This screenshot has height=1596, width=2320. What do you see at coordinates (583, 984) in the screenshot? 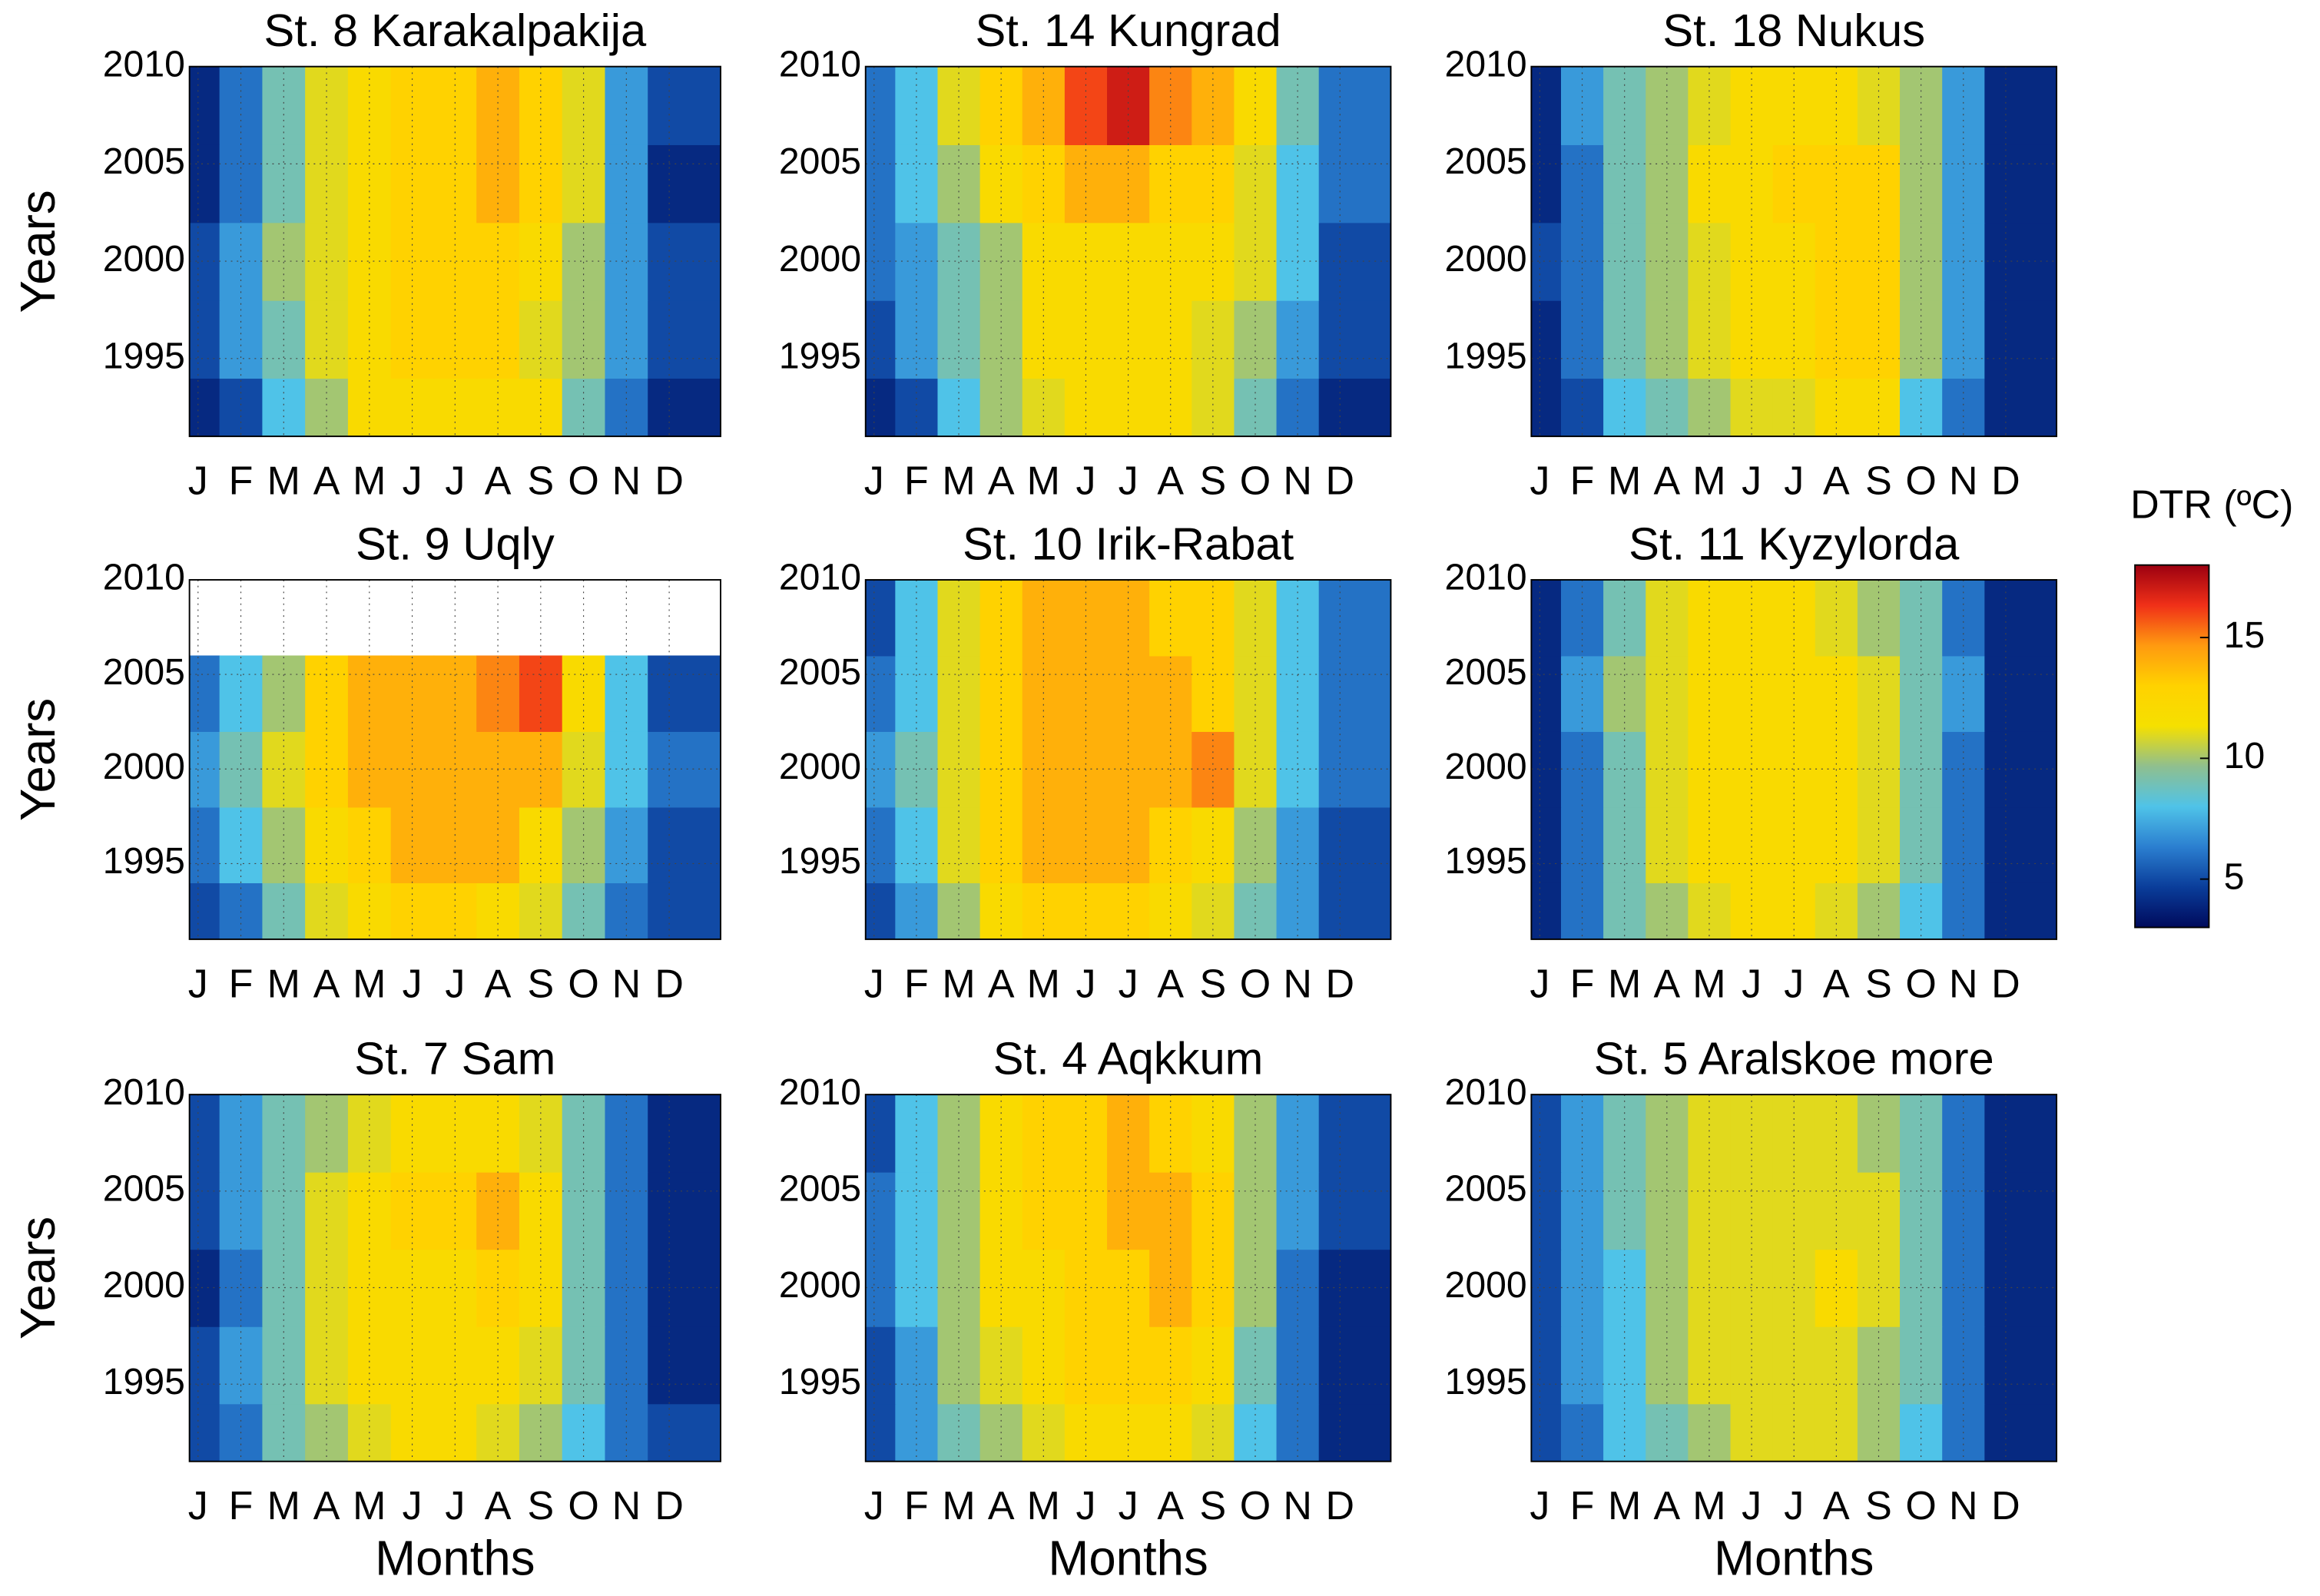
I see `x-tick-label: O` at bounding box center [583, 984].